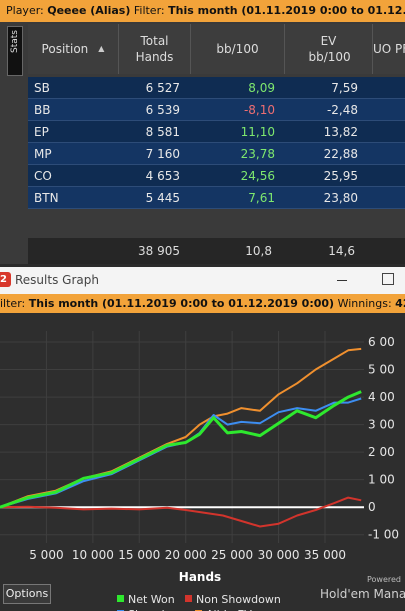 This screenshot has width=405, height=611. What do you see at coordinates (162, 132) in the screenshot?
I see `cell-hands: 8 581` at bounding box center [162, 132].